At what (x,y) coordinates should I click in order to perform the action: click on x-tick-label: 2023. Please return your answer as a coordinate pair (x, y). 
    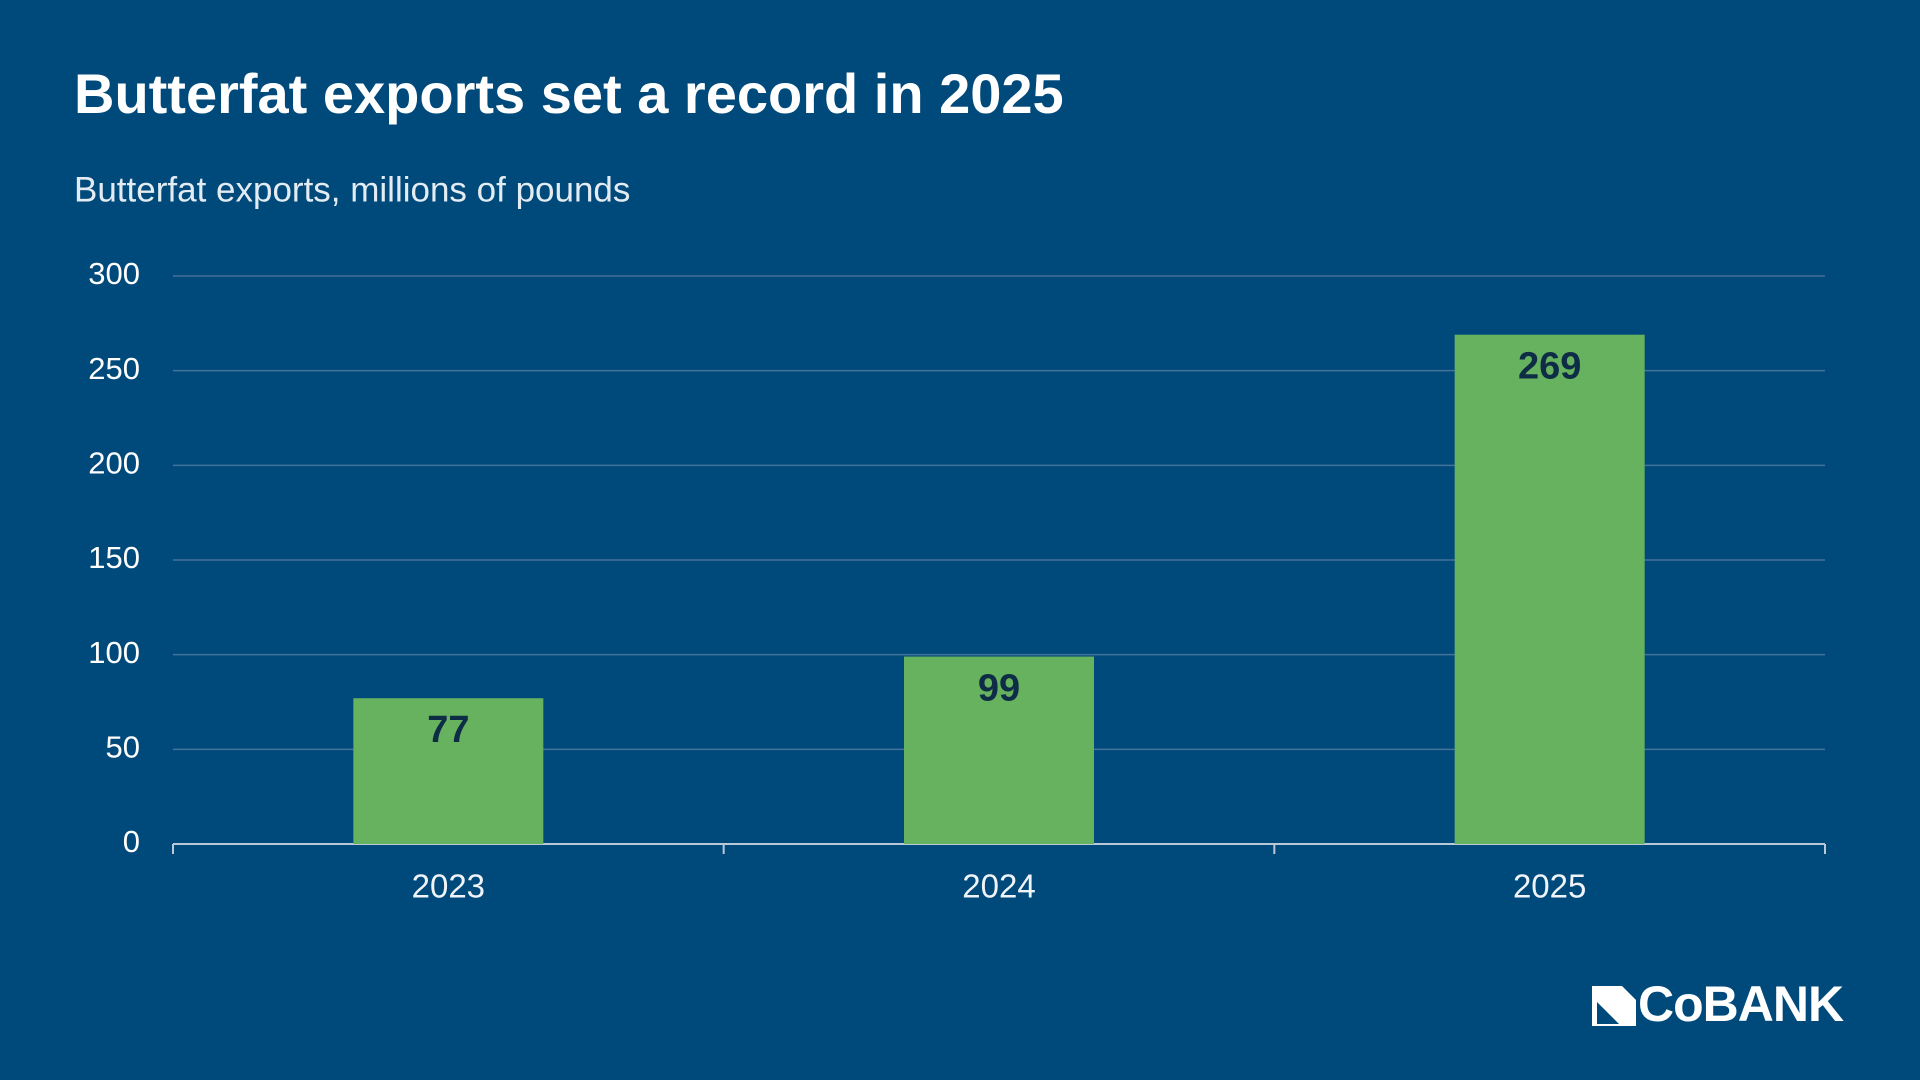
    Looking at the image, I should click on (448, 886).